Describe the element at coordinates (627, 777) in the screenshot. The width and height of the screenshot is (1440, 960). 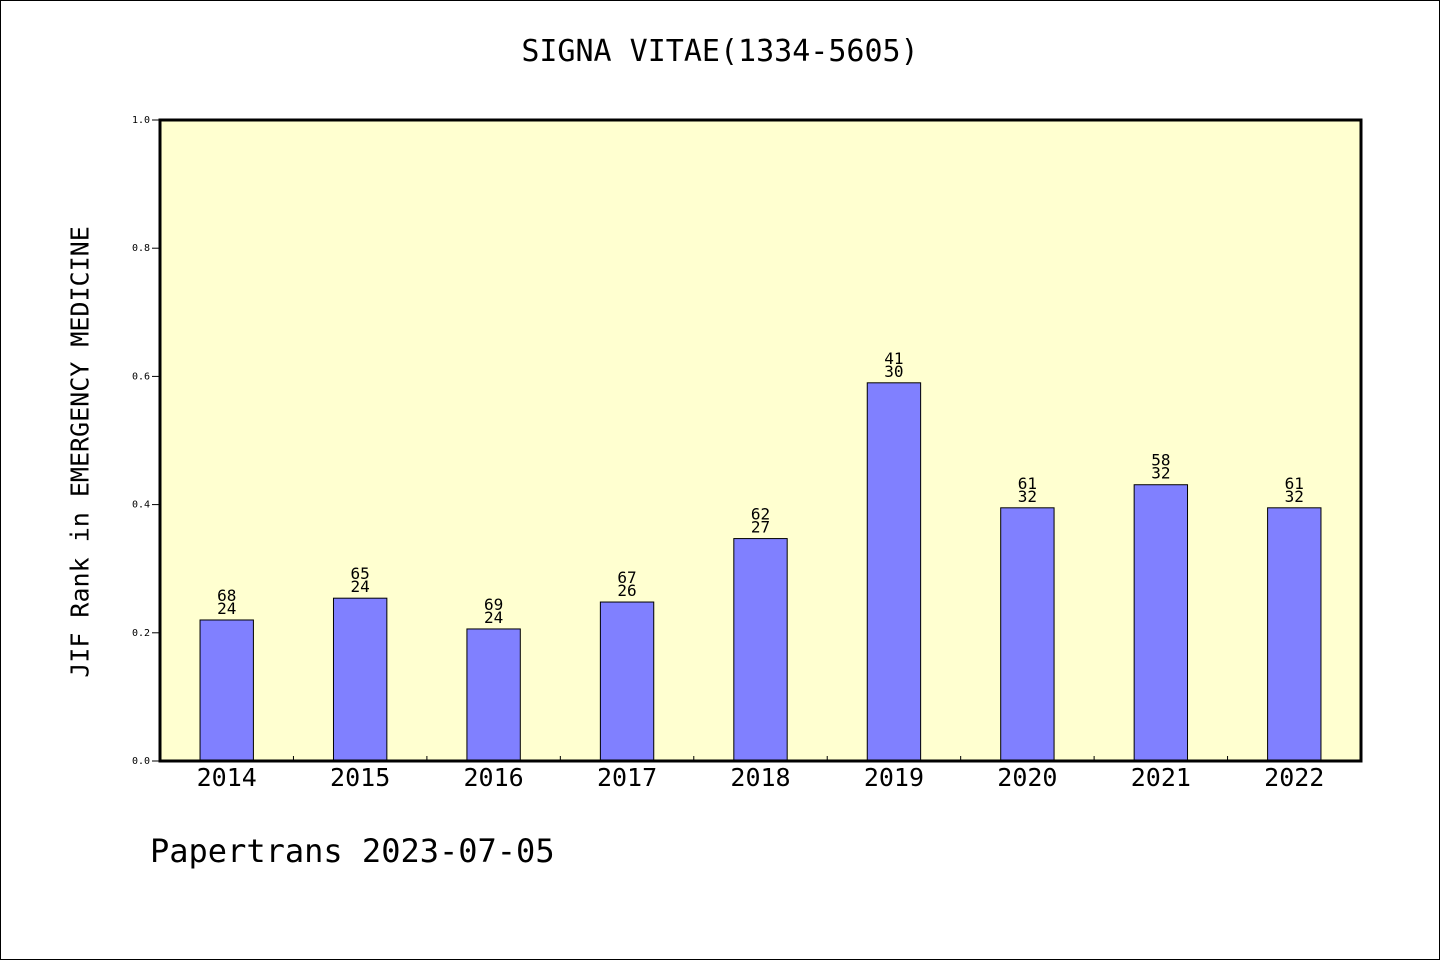
I see `x-tick-label: 2017` at that location.